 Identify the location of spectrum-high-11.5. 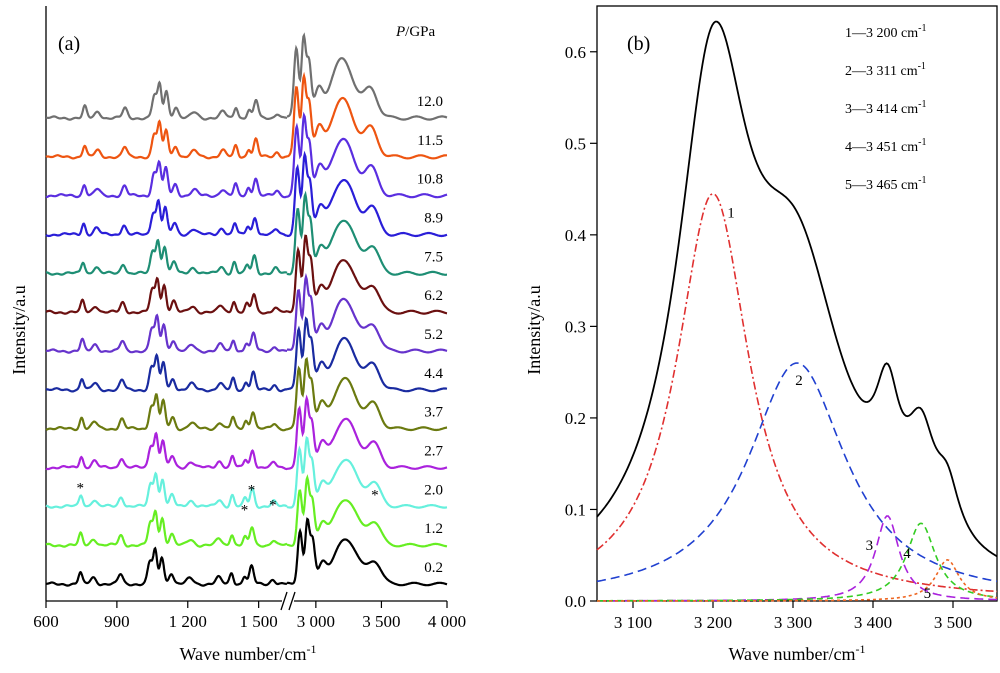
(366, 115).